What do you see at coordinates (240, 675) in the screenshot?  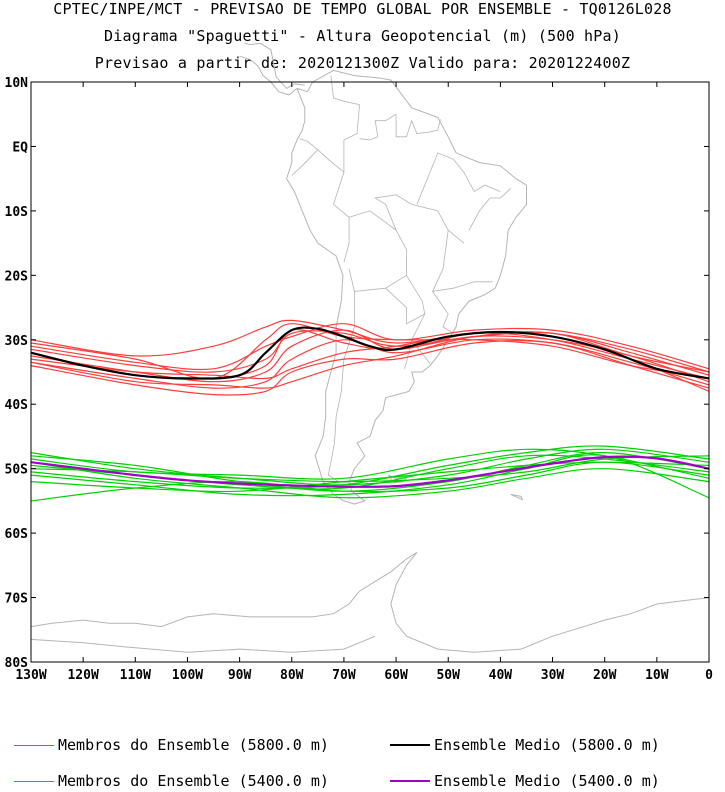 I see `lon-tick-label: 90W` at bounding box center [240, 675].